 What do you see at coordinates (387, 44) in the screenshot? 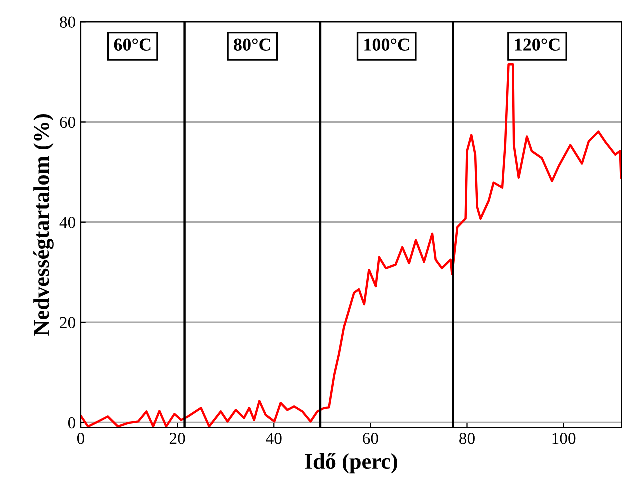
I see `annotation: 100°C` at bounding box center [387, 44].